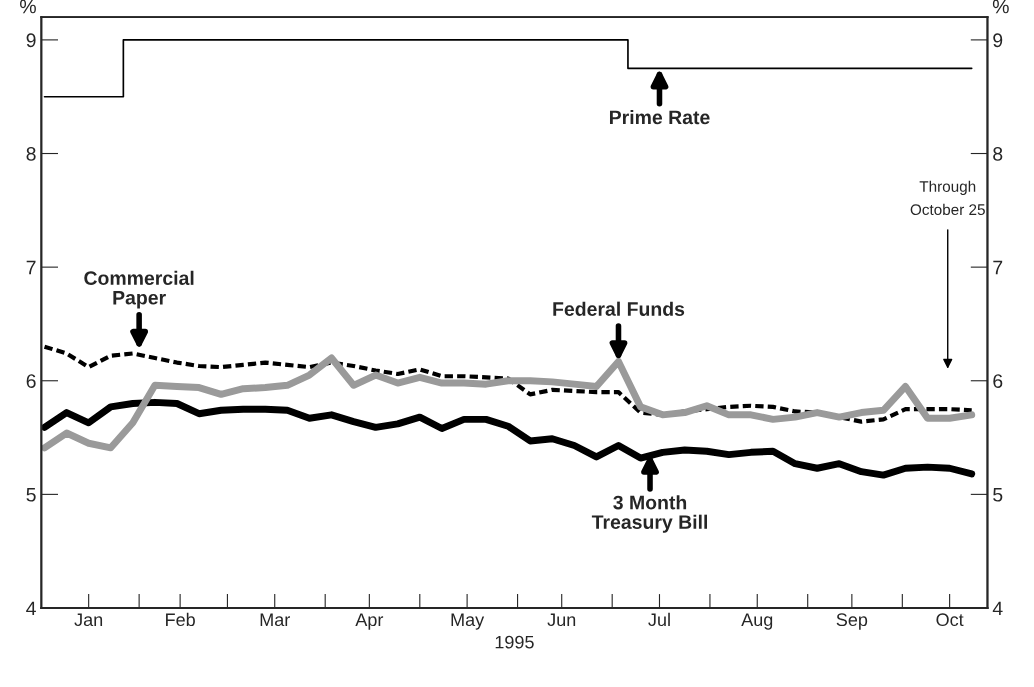 This screenshot has width=1034, height=687. What do you see at coordinates (275, 620) in the screenshot?
I see `x-tick-label: Mar` at bounding box center [275, 620].